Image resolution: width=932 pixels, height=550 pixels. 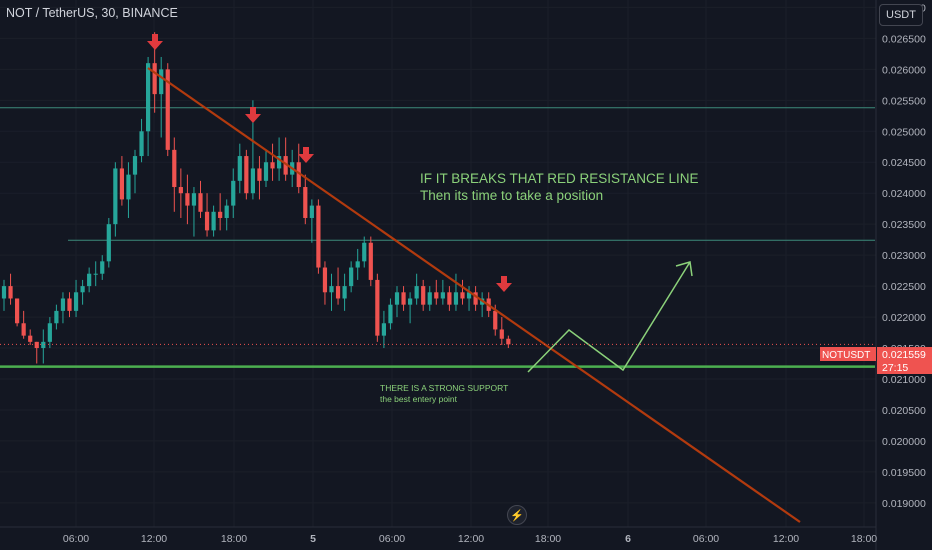 I want to click on price-tick-label: 0.025500, so click(x=904, y=101).